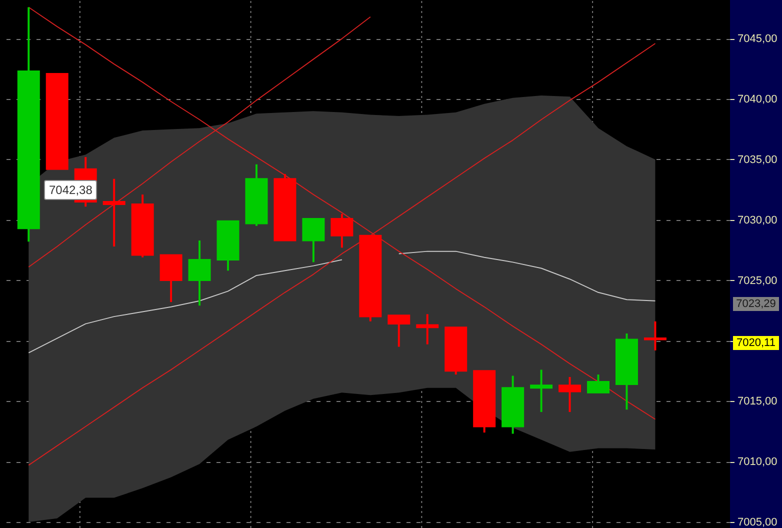  I want to click on y-tick-label: 7040,00, so click(758, 100).